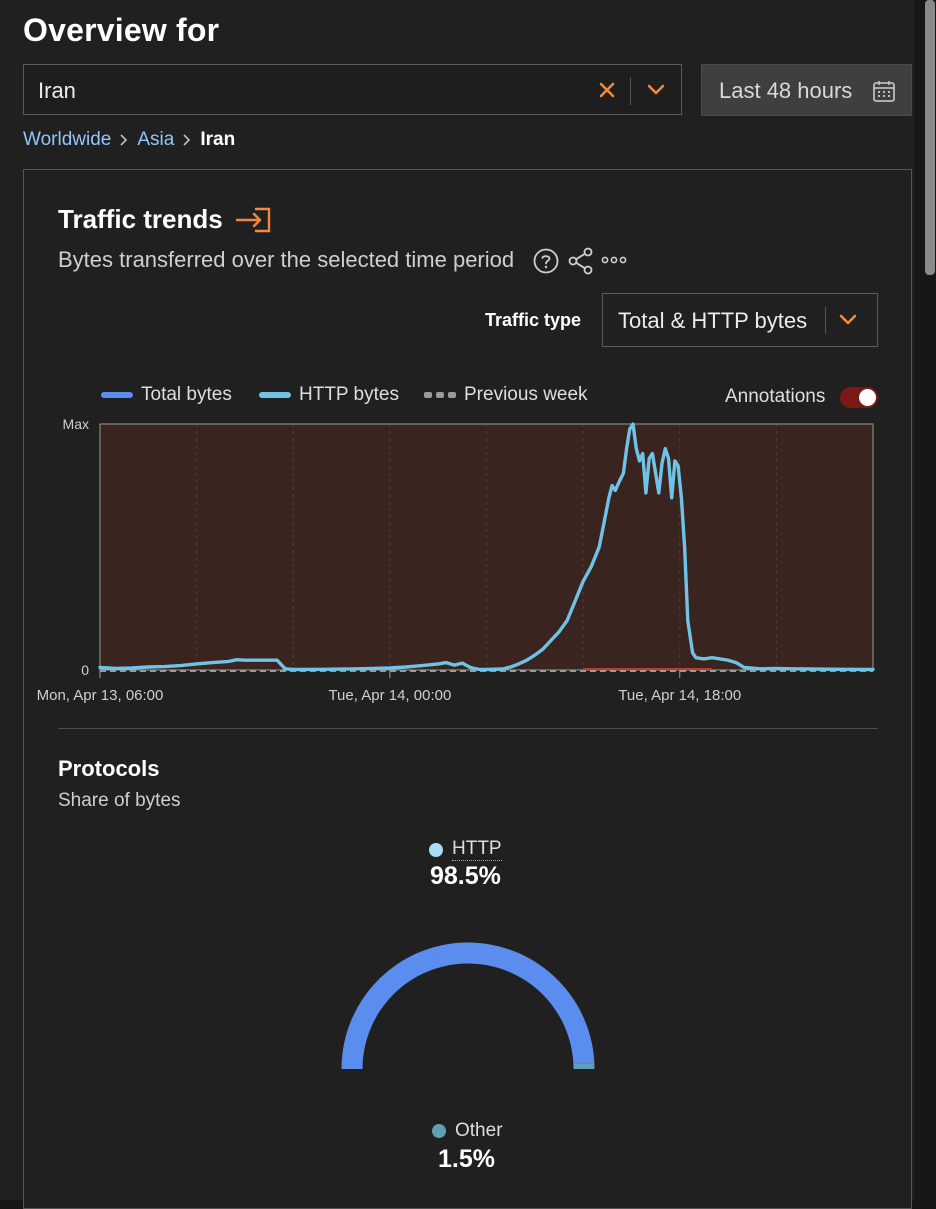 This screenshot has width=936, height=1209. Describe the element at coordinates (156, 139) in the screenshot. I see `breadcrumb-link-asia: Asia` at that location.